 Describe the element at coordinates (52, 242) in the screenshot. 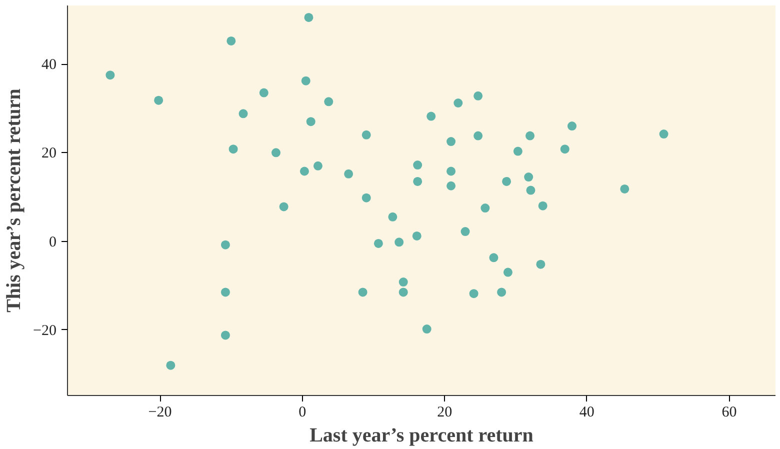

I see `y-tick-label: 0` at that location.